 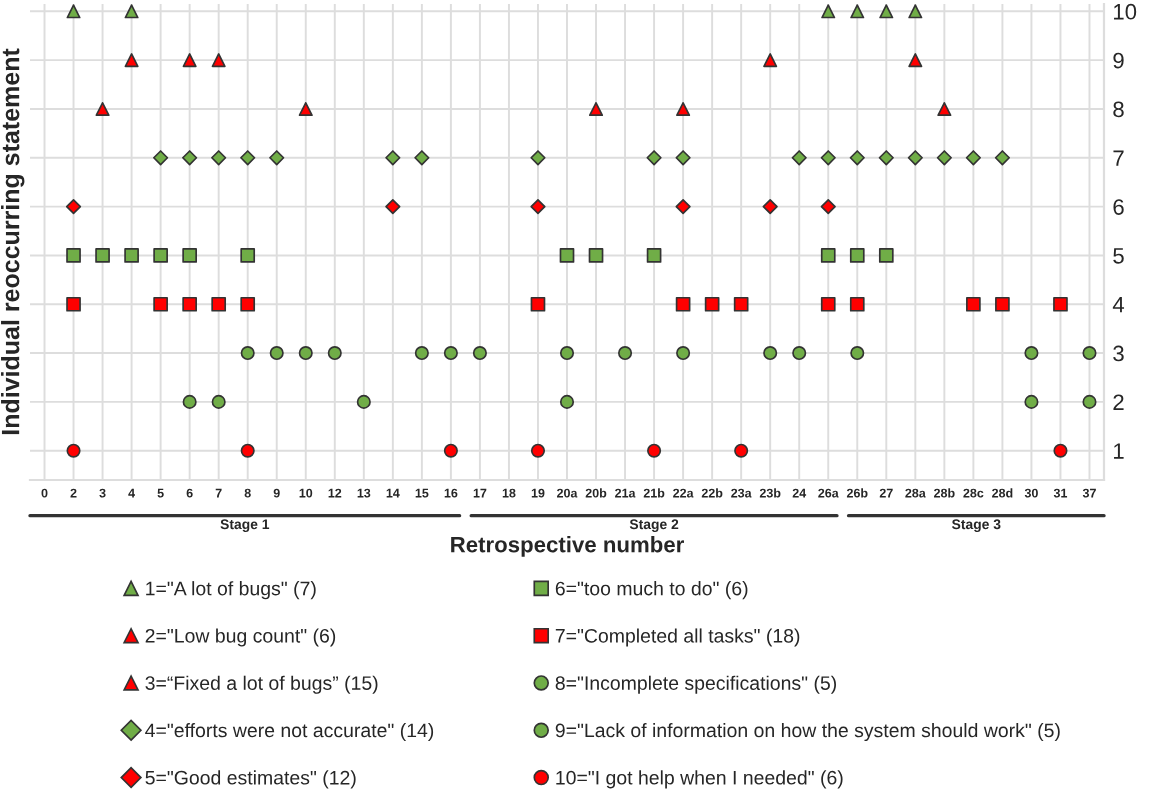 What do you see at coordinates (1118, 402) in the screenshot?
I see `y-tick-label: 2` at bounding box center [1118, 402].